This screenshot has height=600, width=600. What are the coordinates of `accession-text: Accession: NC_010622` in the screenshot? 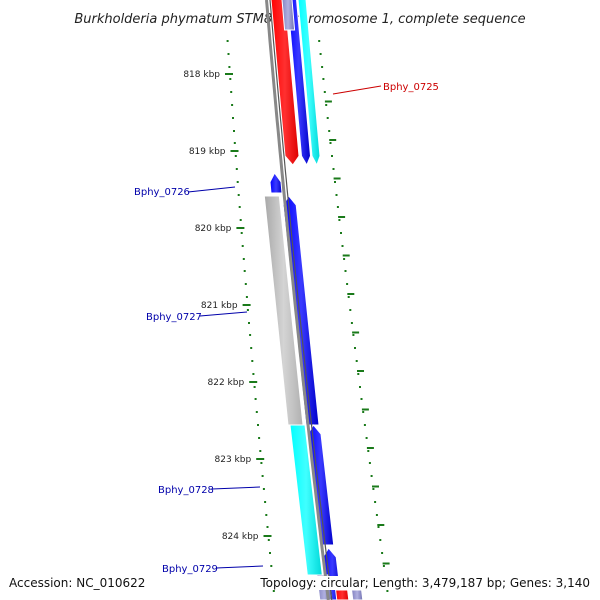 It's located at (77, 583).